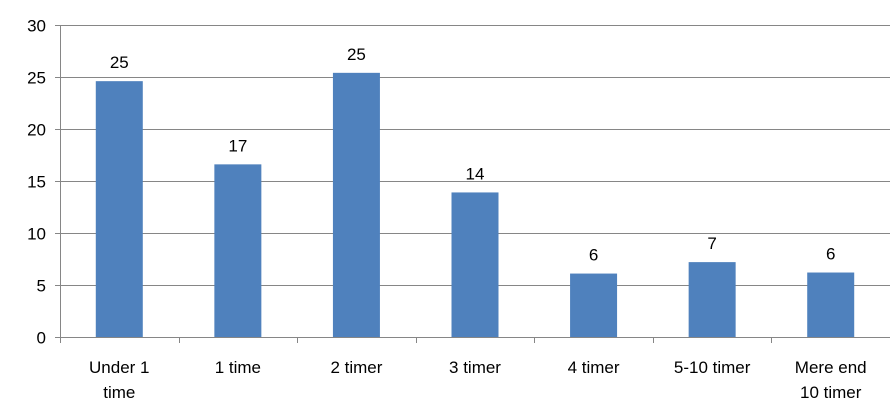 The width and height of the screenshot is (890, 406). I want to click on x-category-label-line: 10 timer, so click(831, 392).